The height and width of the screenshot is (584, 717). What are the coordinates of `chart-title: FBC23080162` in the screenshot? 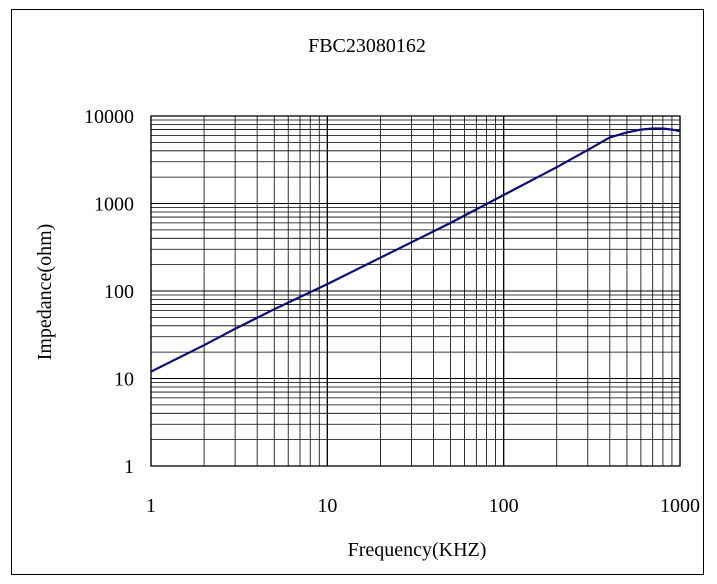 It's located at (367, 46).